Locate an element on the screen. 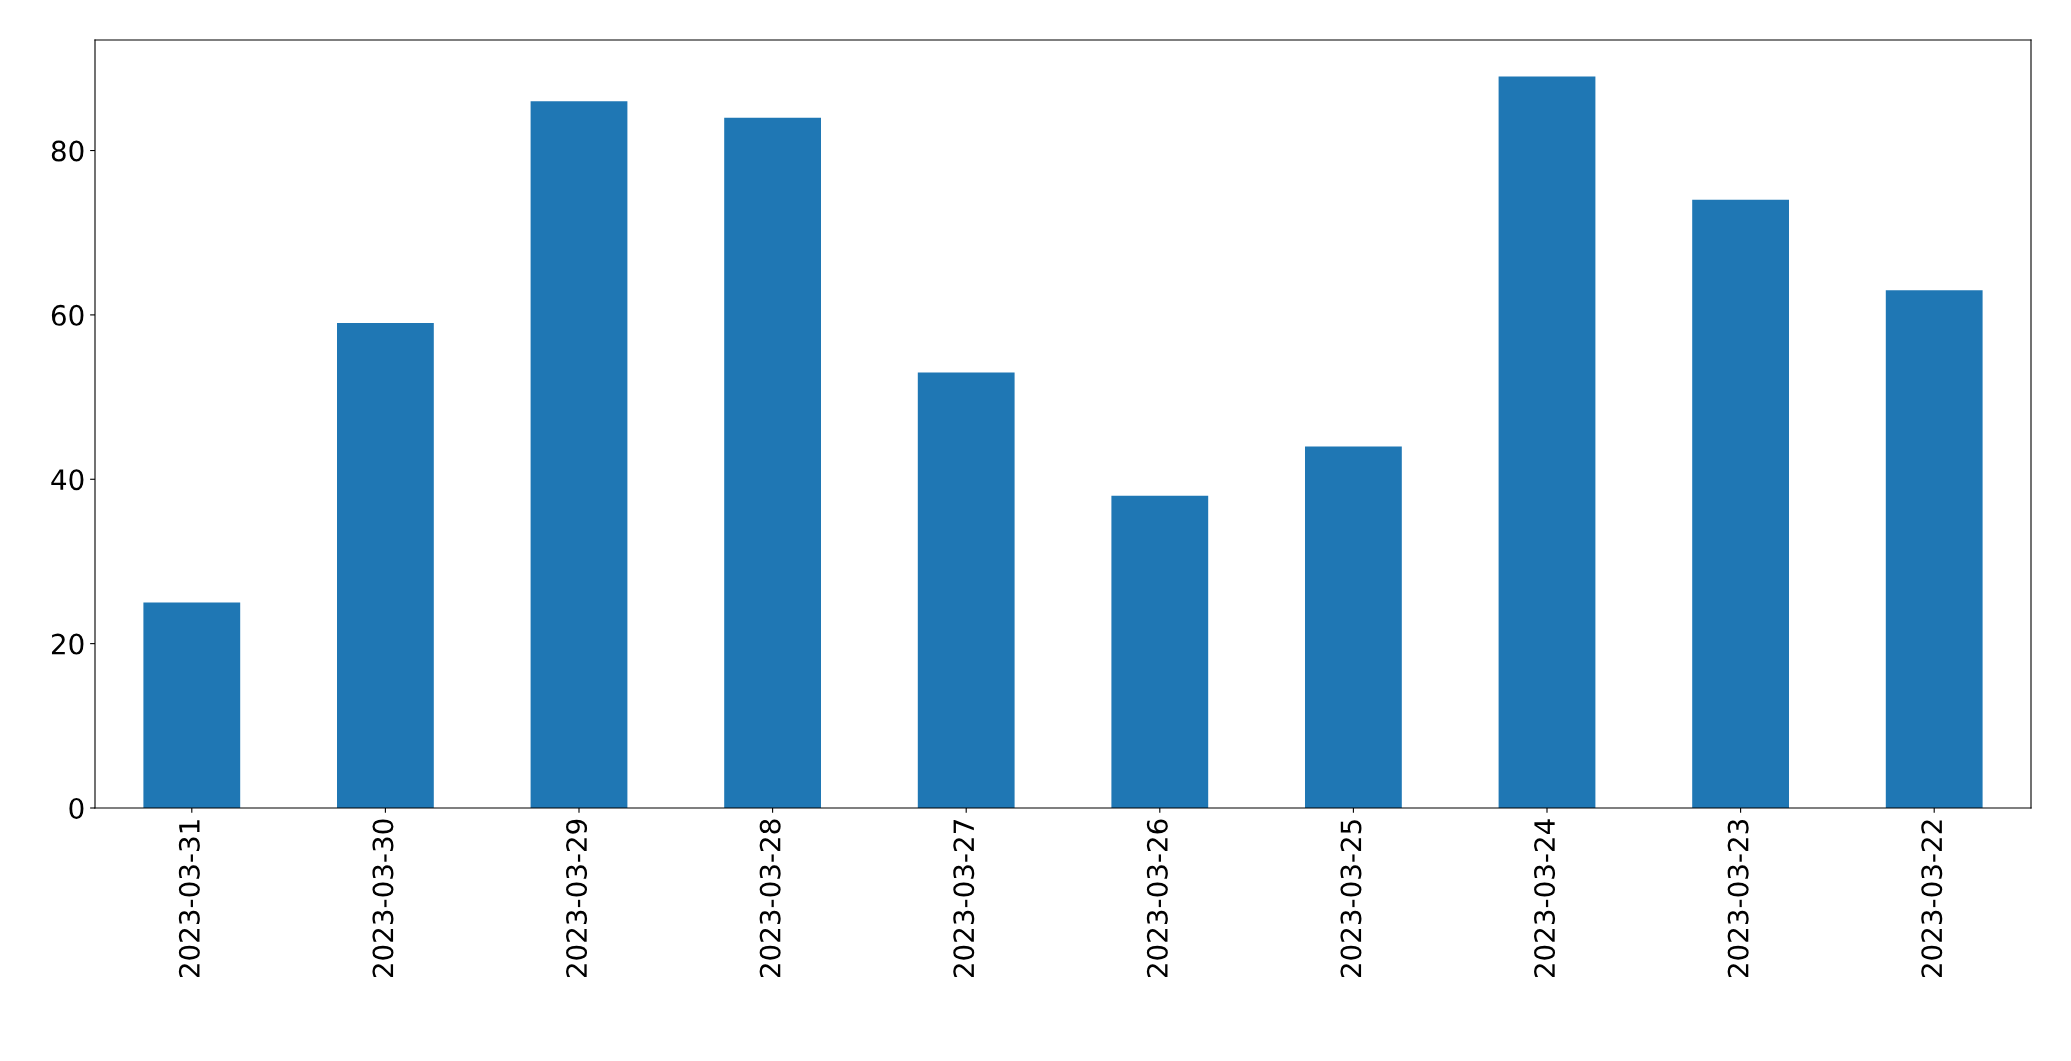  x-tick-label: 2023-03-23 is located at coordinates (1738, 898).